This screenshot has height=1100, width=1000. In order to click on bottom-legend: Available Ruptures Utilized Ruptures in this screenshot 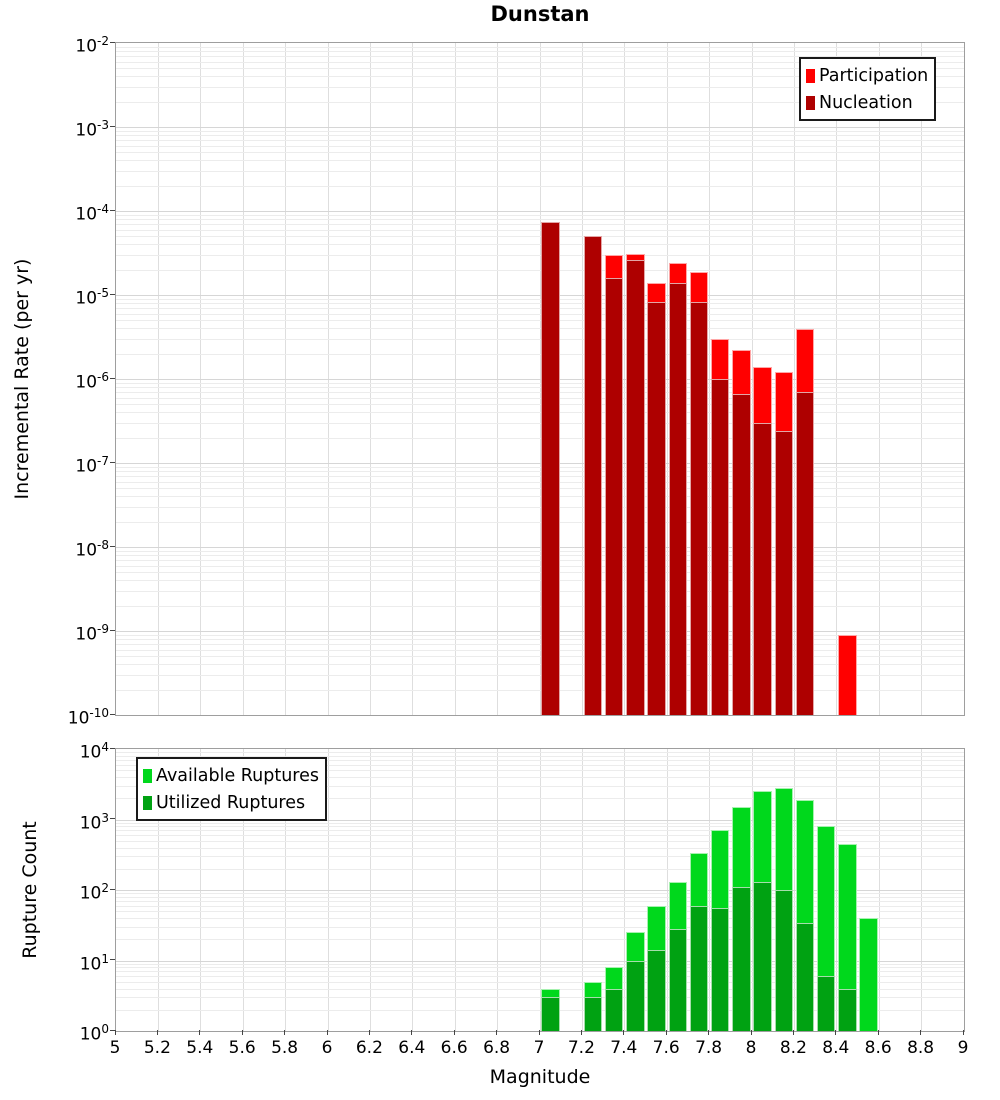, I will do `click(231, 789)`.